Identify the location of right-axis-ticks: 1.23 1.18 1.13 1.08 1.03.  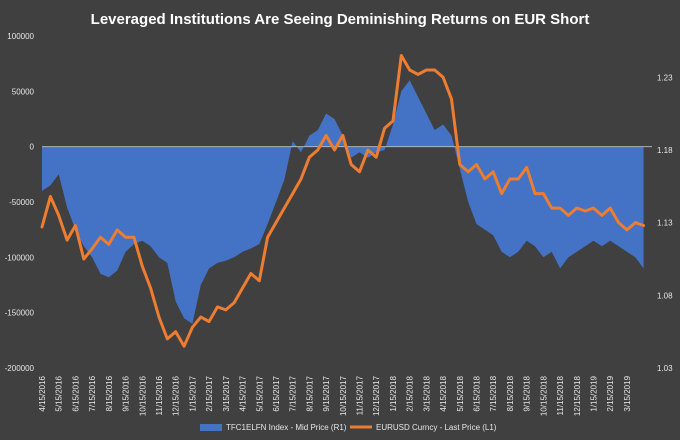
(665, 223).